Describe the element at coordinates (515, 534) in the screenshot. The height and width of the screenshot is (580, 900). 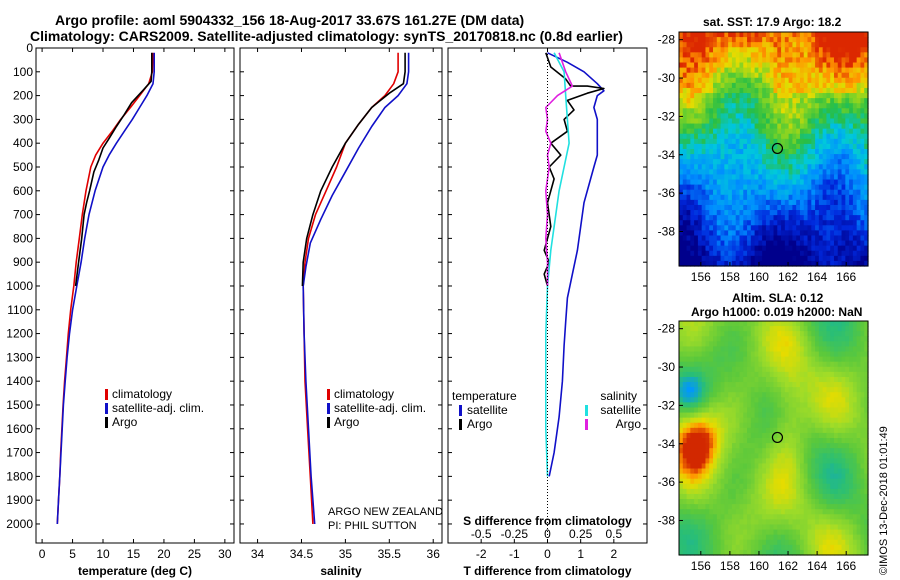
I see `s-diff-tick-label: -0.25` at that location.